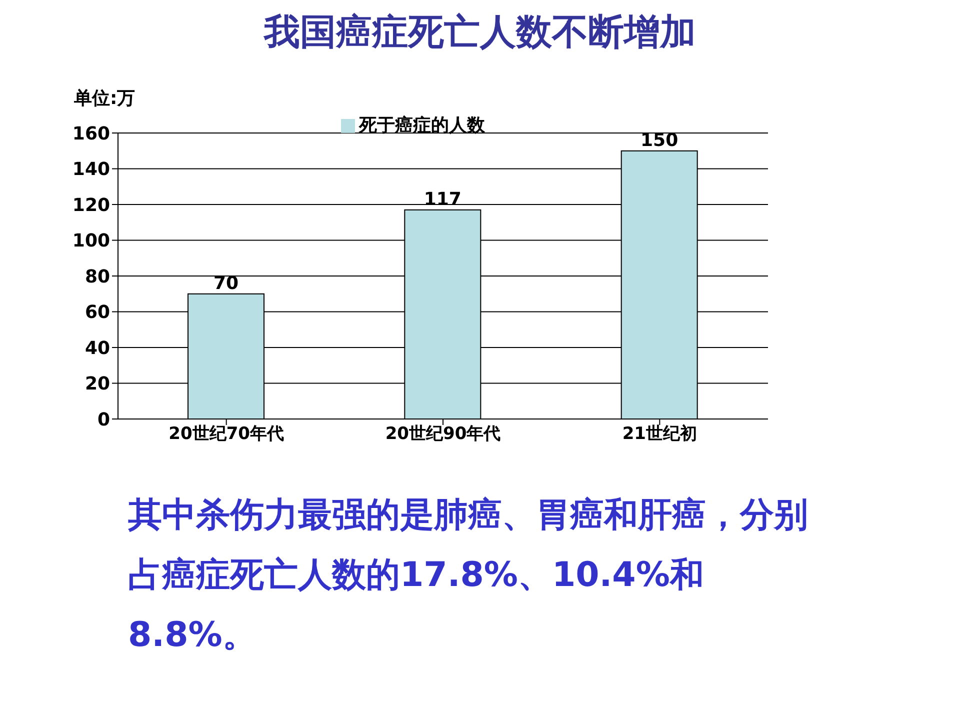 The image size is (960, 720). What do you see at coordinates (91, 169) in the screenshot?
I see `y-tick-label: 140` at bounding box center [91, 169].